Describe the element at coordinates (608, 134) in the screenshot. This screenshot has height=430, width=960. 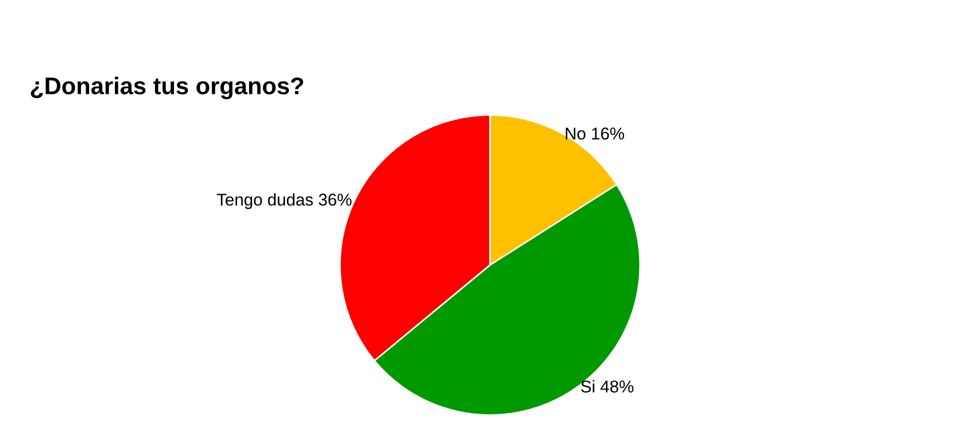
I see `data-label: 16%` at that location.